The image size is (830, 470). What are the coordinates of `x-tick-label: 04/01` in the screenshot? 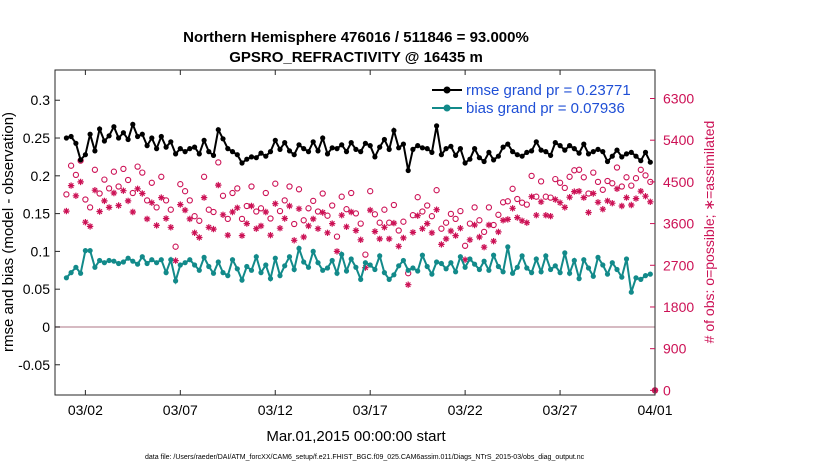 It's located at (654, 410).